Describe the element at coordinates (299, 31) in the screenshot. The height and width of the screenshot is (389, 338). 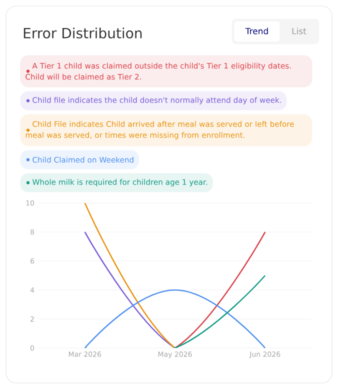
I see `text: List` at that location.